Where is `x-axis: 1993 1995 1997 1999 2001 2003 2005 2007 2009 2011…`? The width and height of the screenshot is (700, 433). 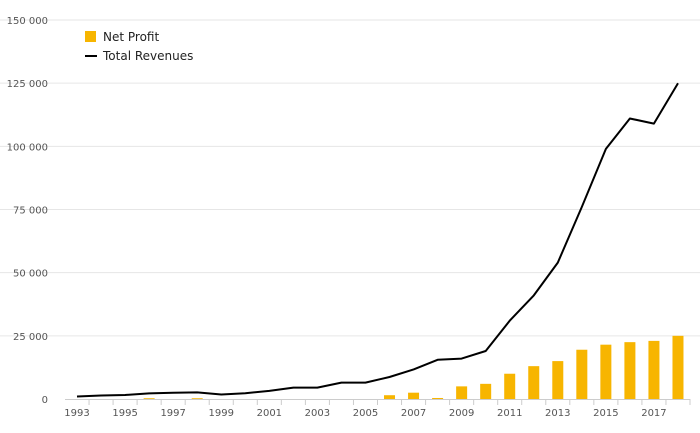
x-axis: 1993 1995 1997 1999 2001 2003 2005 2007 2009 2011… is located at coordinates (377, 409).